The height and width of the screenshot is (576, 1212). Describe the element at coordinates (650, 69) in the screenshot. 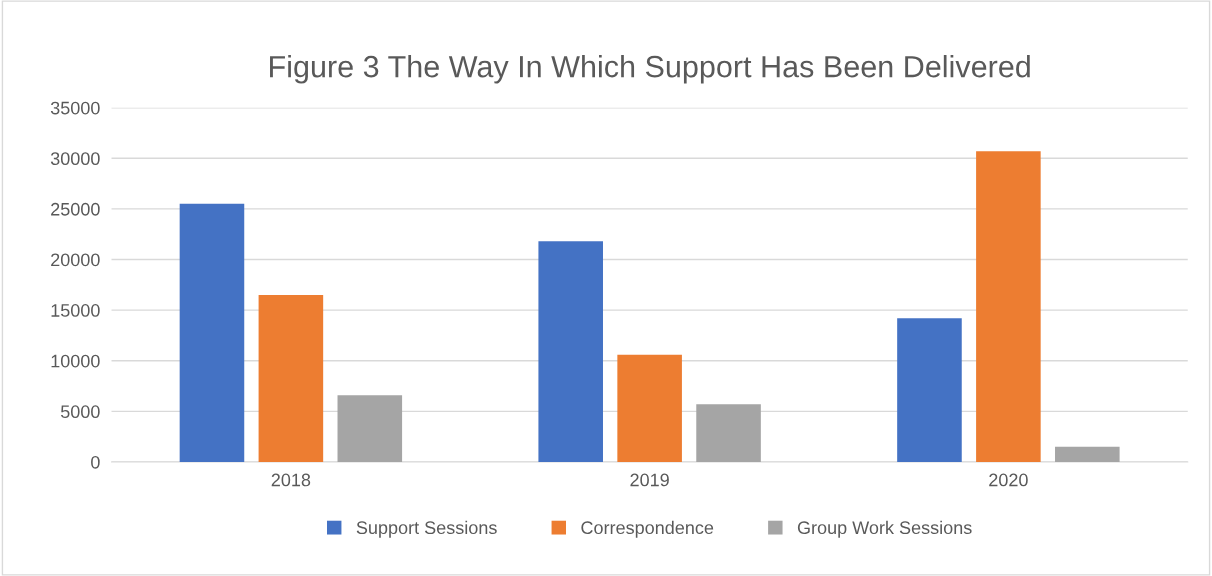

I see `chart-title: Figure 3 The Way In Which Support Has Been Delivered` at that location.